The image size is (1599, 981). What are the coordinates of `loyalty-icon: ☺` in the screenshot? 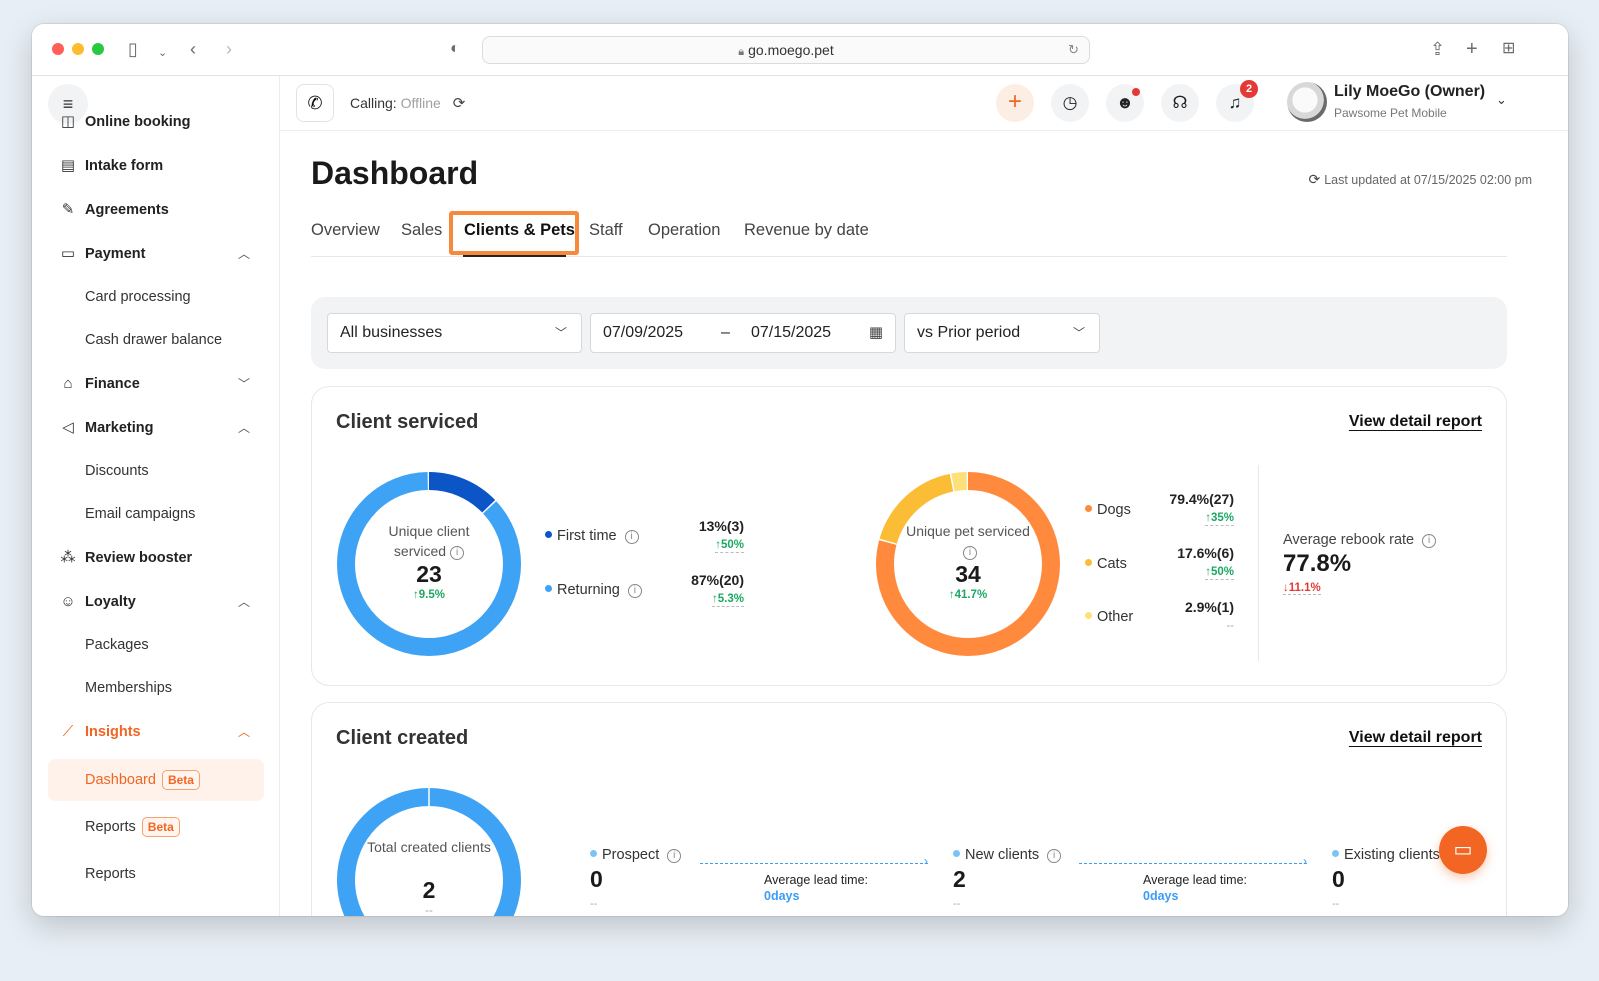 It's located at (68, 601).